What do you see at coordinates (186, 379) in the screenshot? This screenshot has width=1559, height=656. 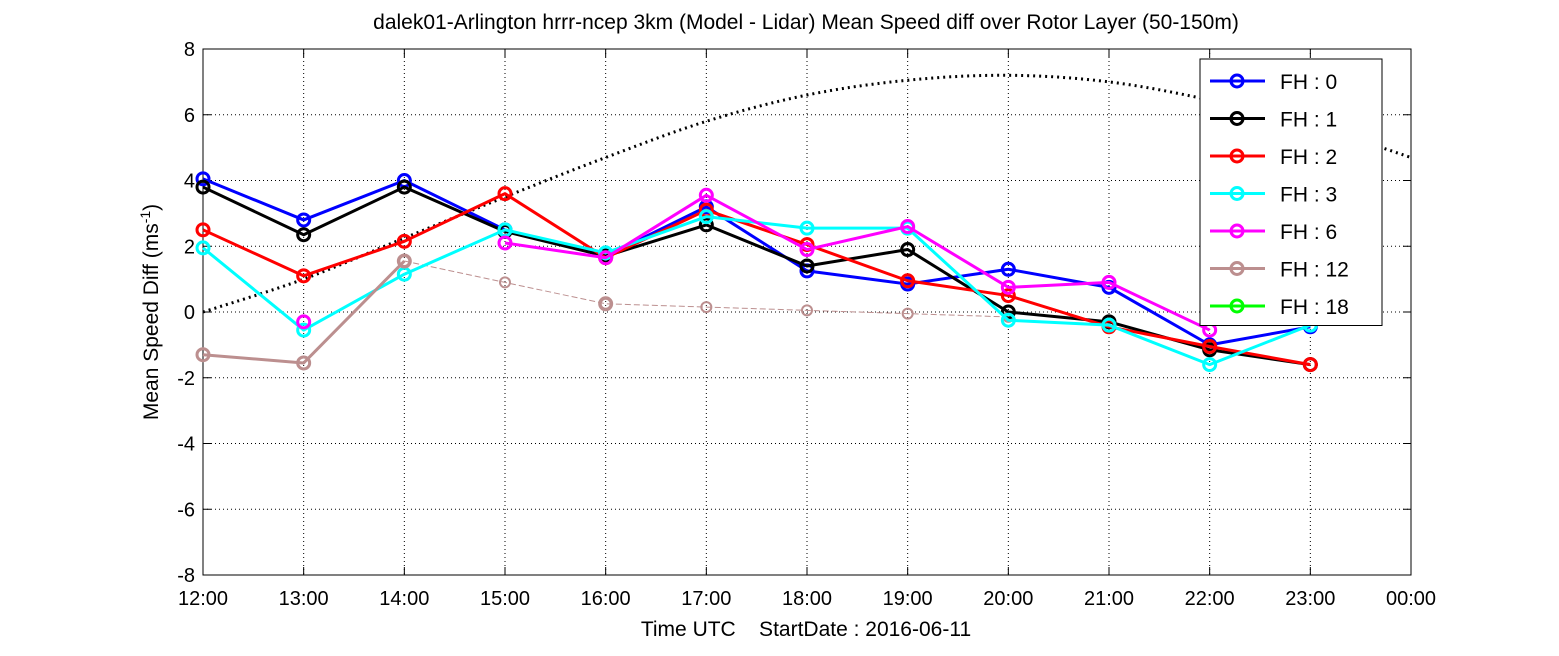 I see `y-tick-label: -2` at bounding box center [186, 379].